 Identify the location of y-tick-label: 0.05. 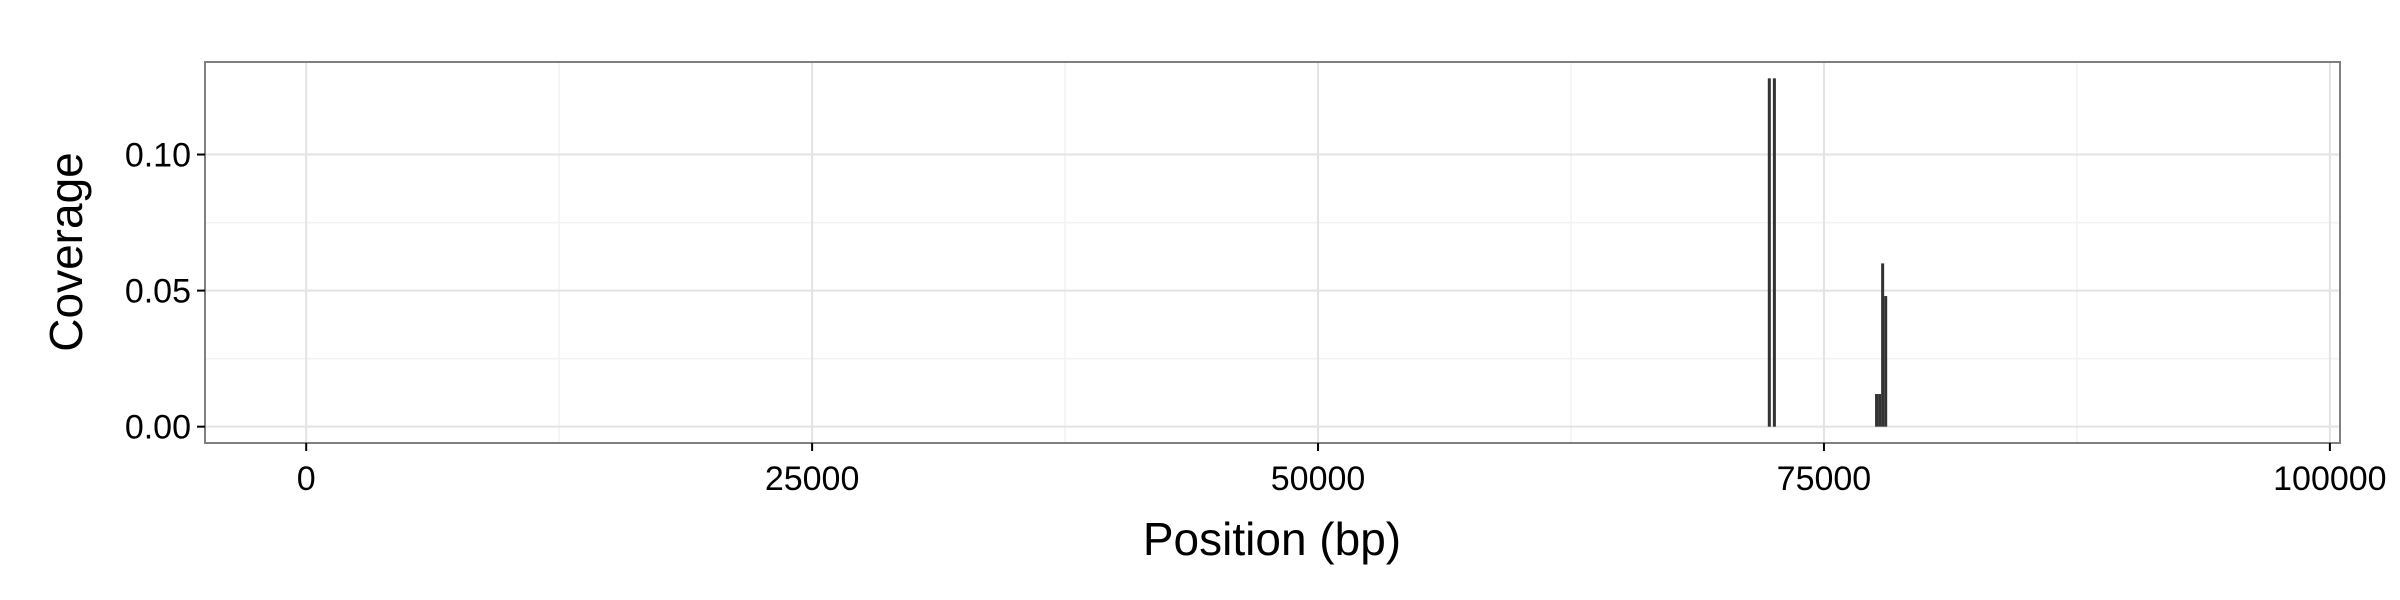
(158, 292).